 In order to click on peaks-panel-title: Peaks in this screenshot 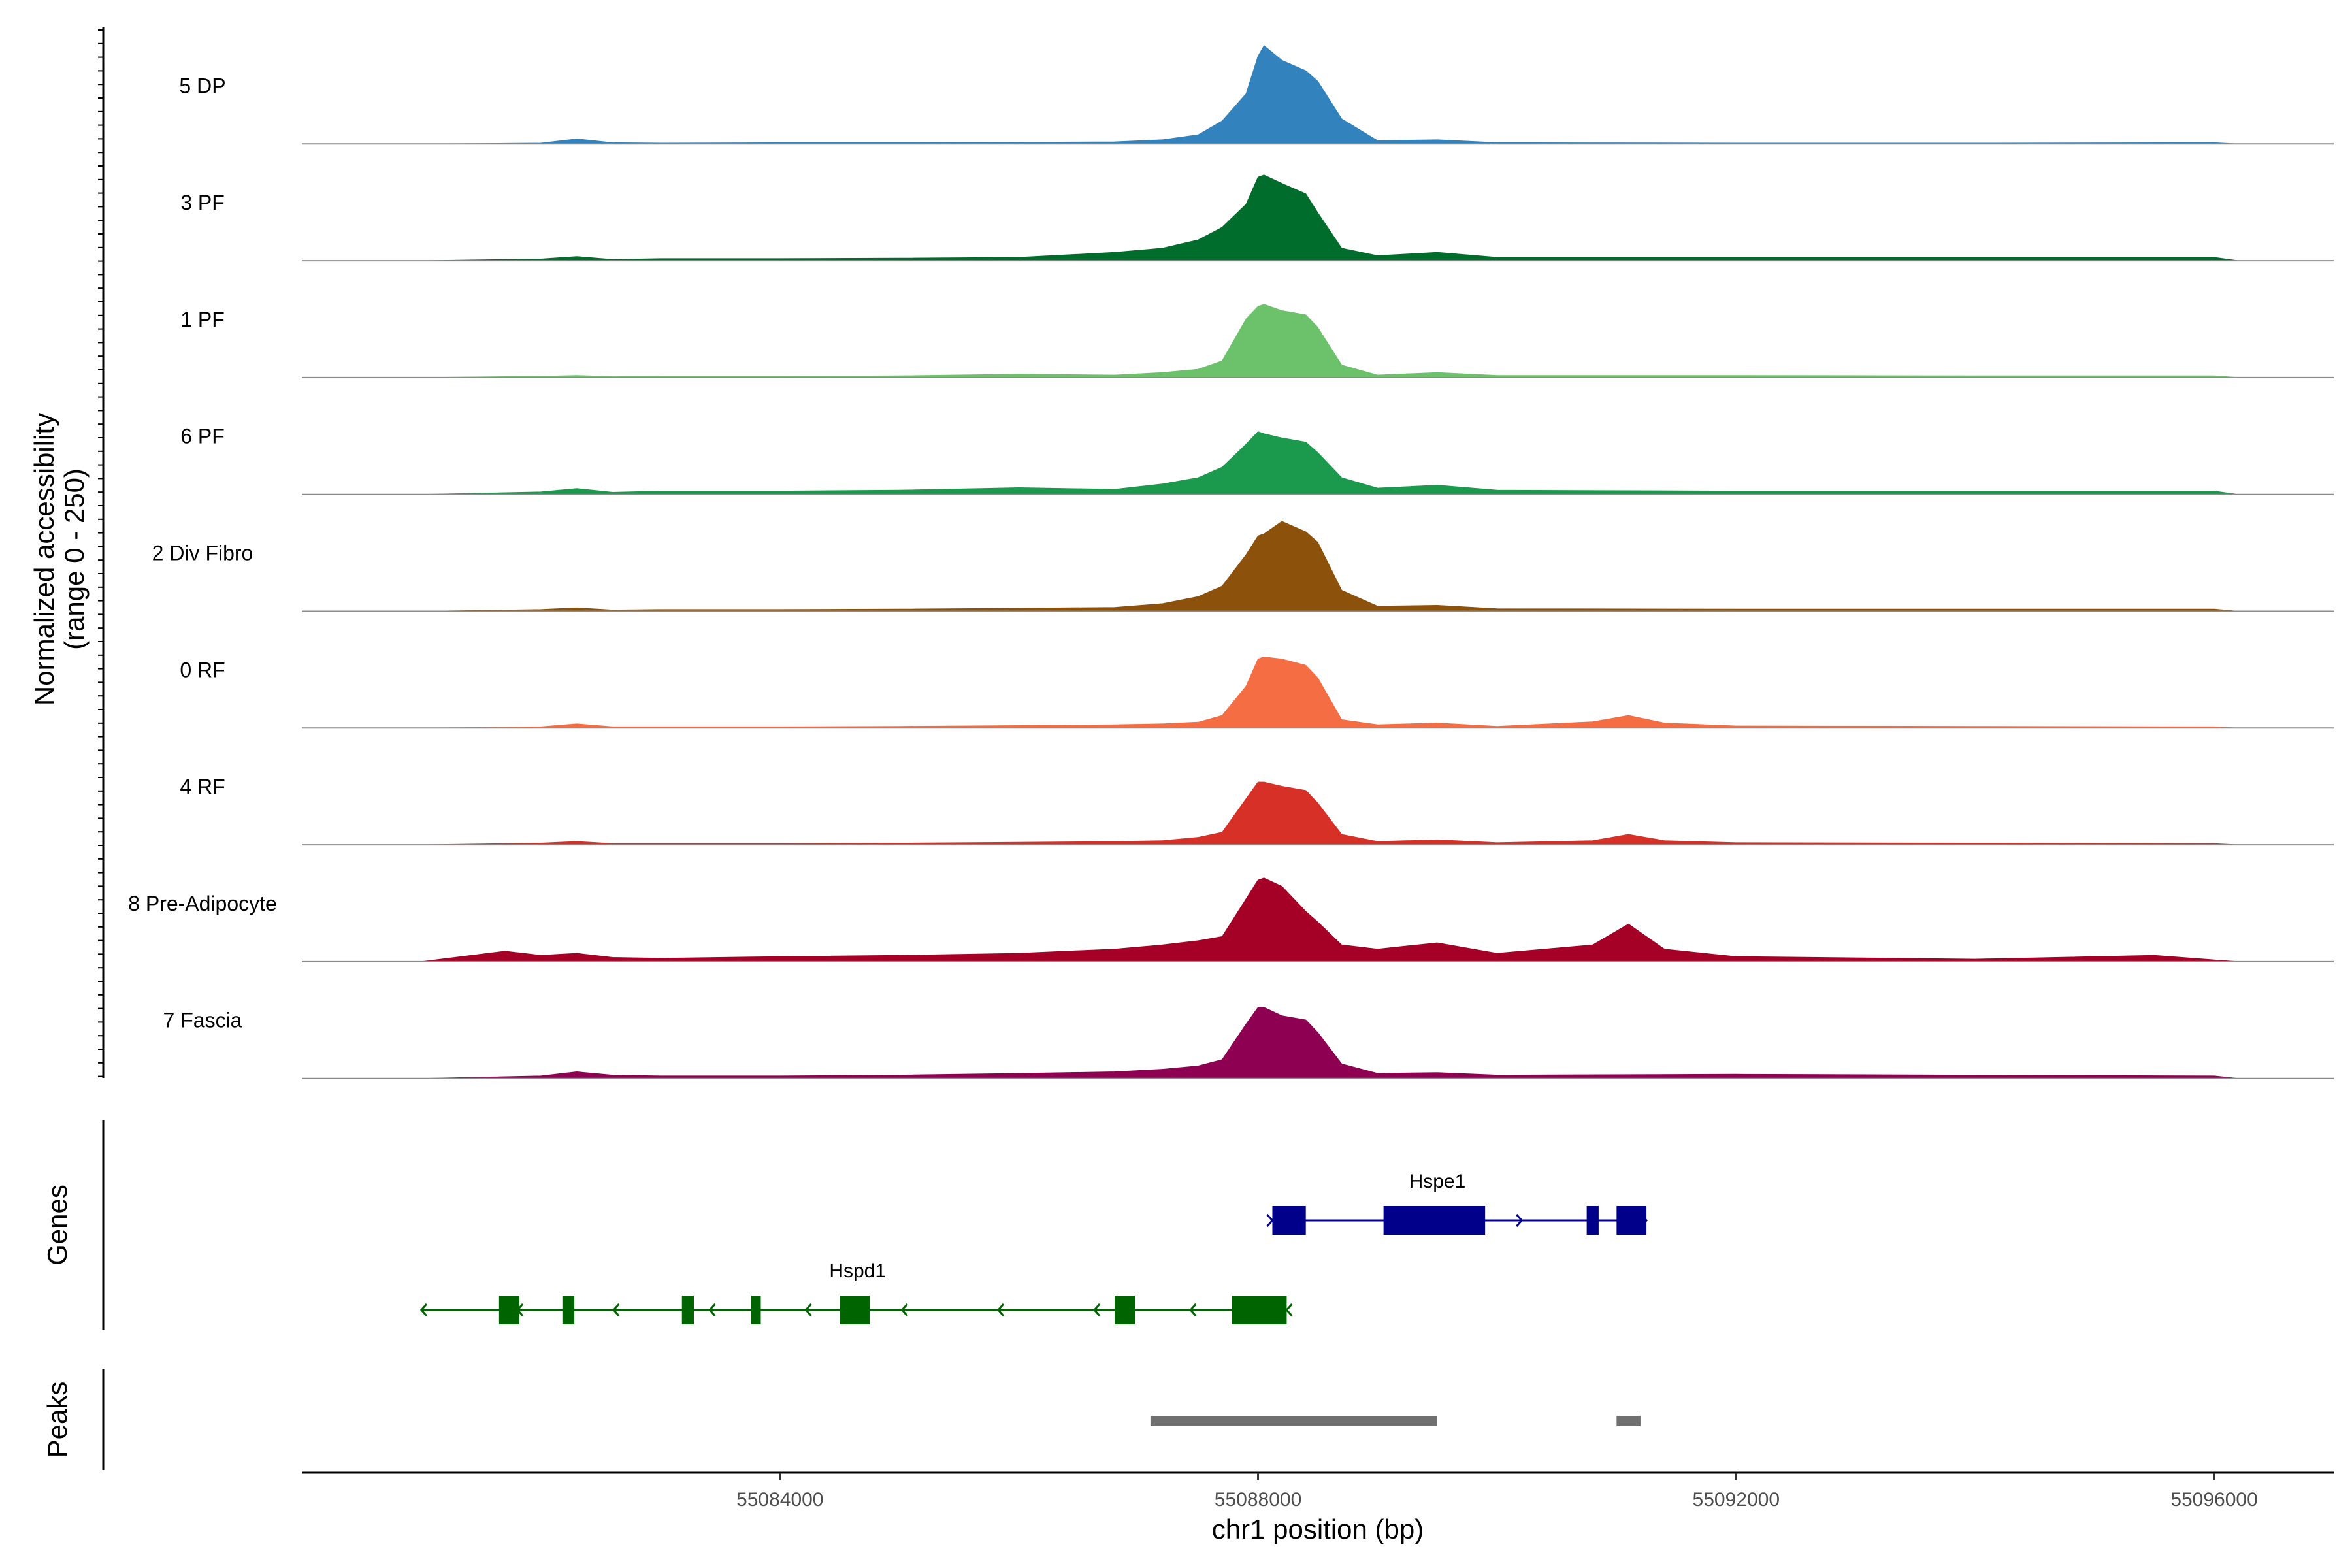, I will do `click(57, 1420)`.